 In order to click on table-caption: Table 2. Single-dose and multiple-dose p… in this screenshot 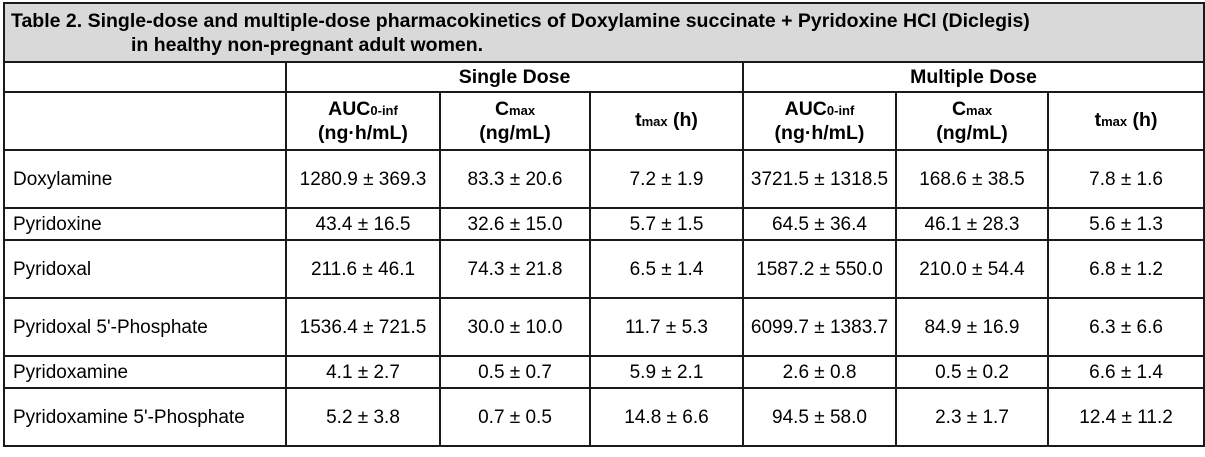, I will do `click(603, 32)`.